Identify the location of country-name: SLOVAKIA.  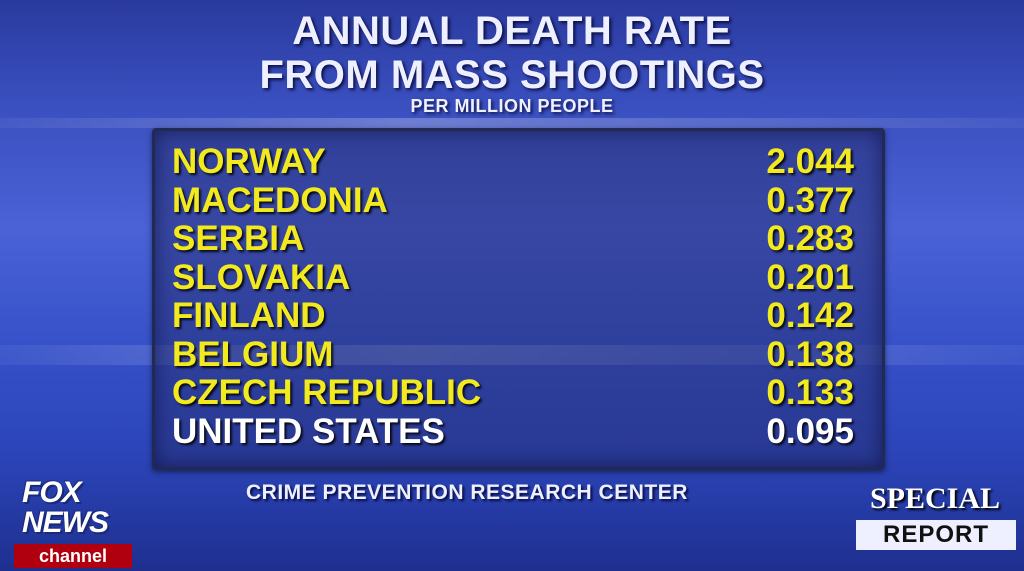
(261, 277).